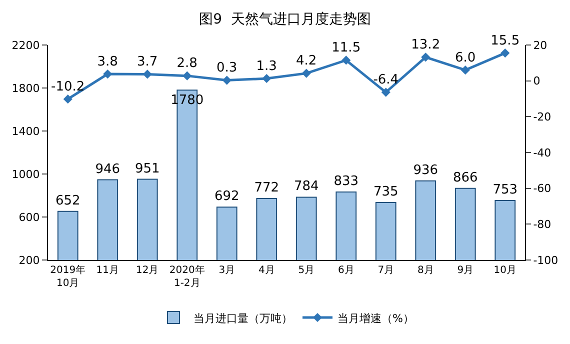  What do you see at coordinates (505, 40) in the screenshot?
I see `data-label: 15.5` at bounding box center [505, 40].